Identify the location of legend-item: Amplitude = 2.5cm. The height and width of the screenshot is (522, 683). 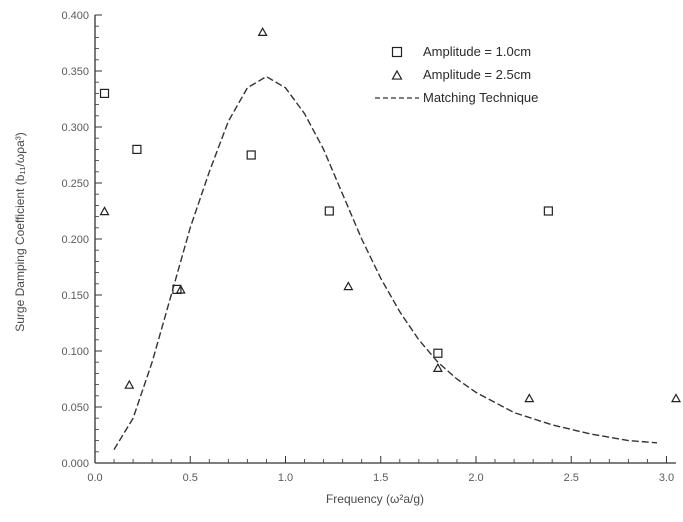
(461, 74).